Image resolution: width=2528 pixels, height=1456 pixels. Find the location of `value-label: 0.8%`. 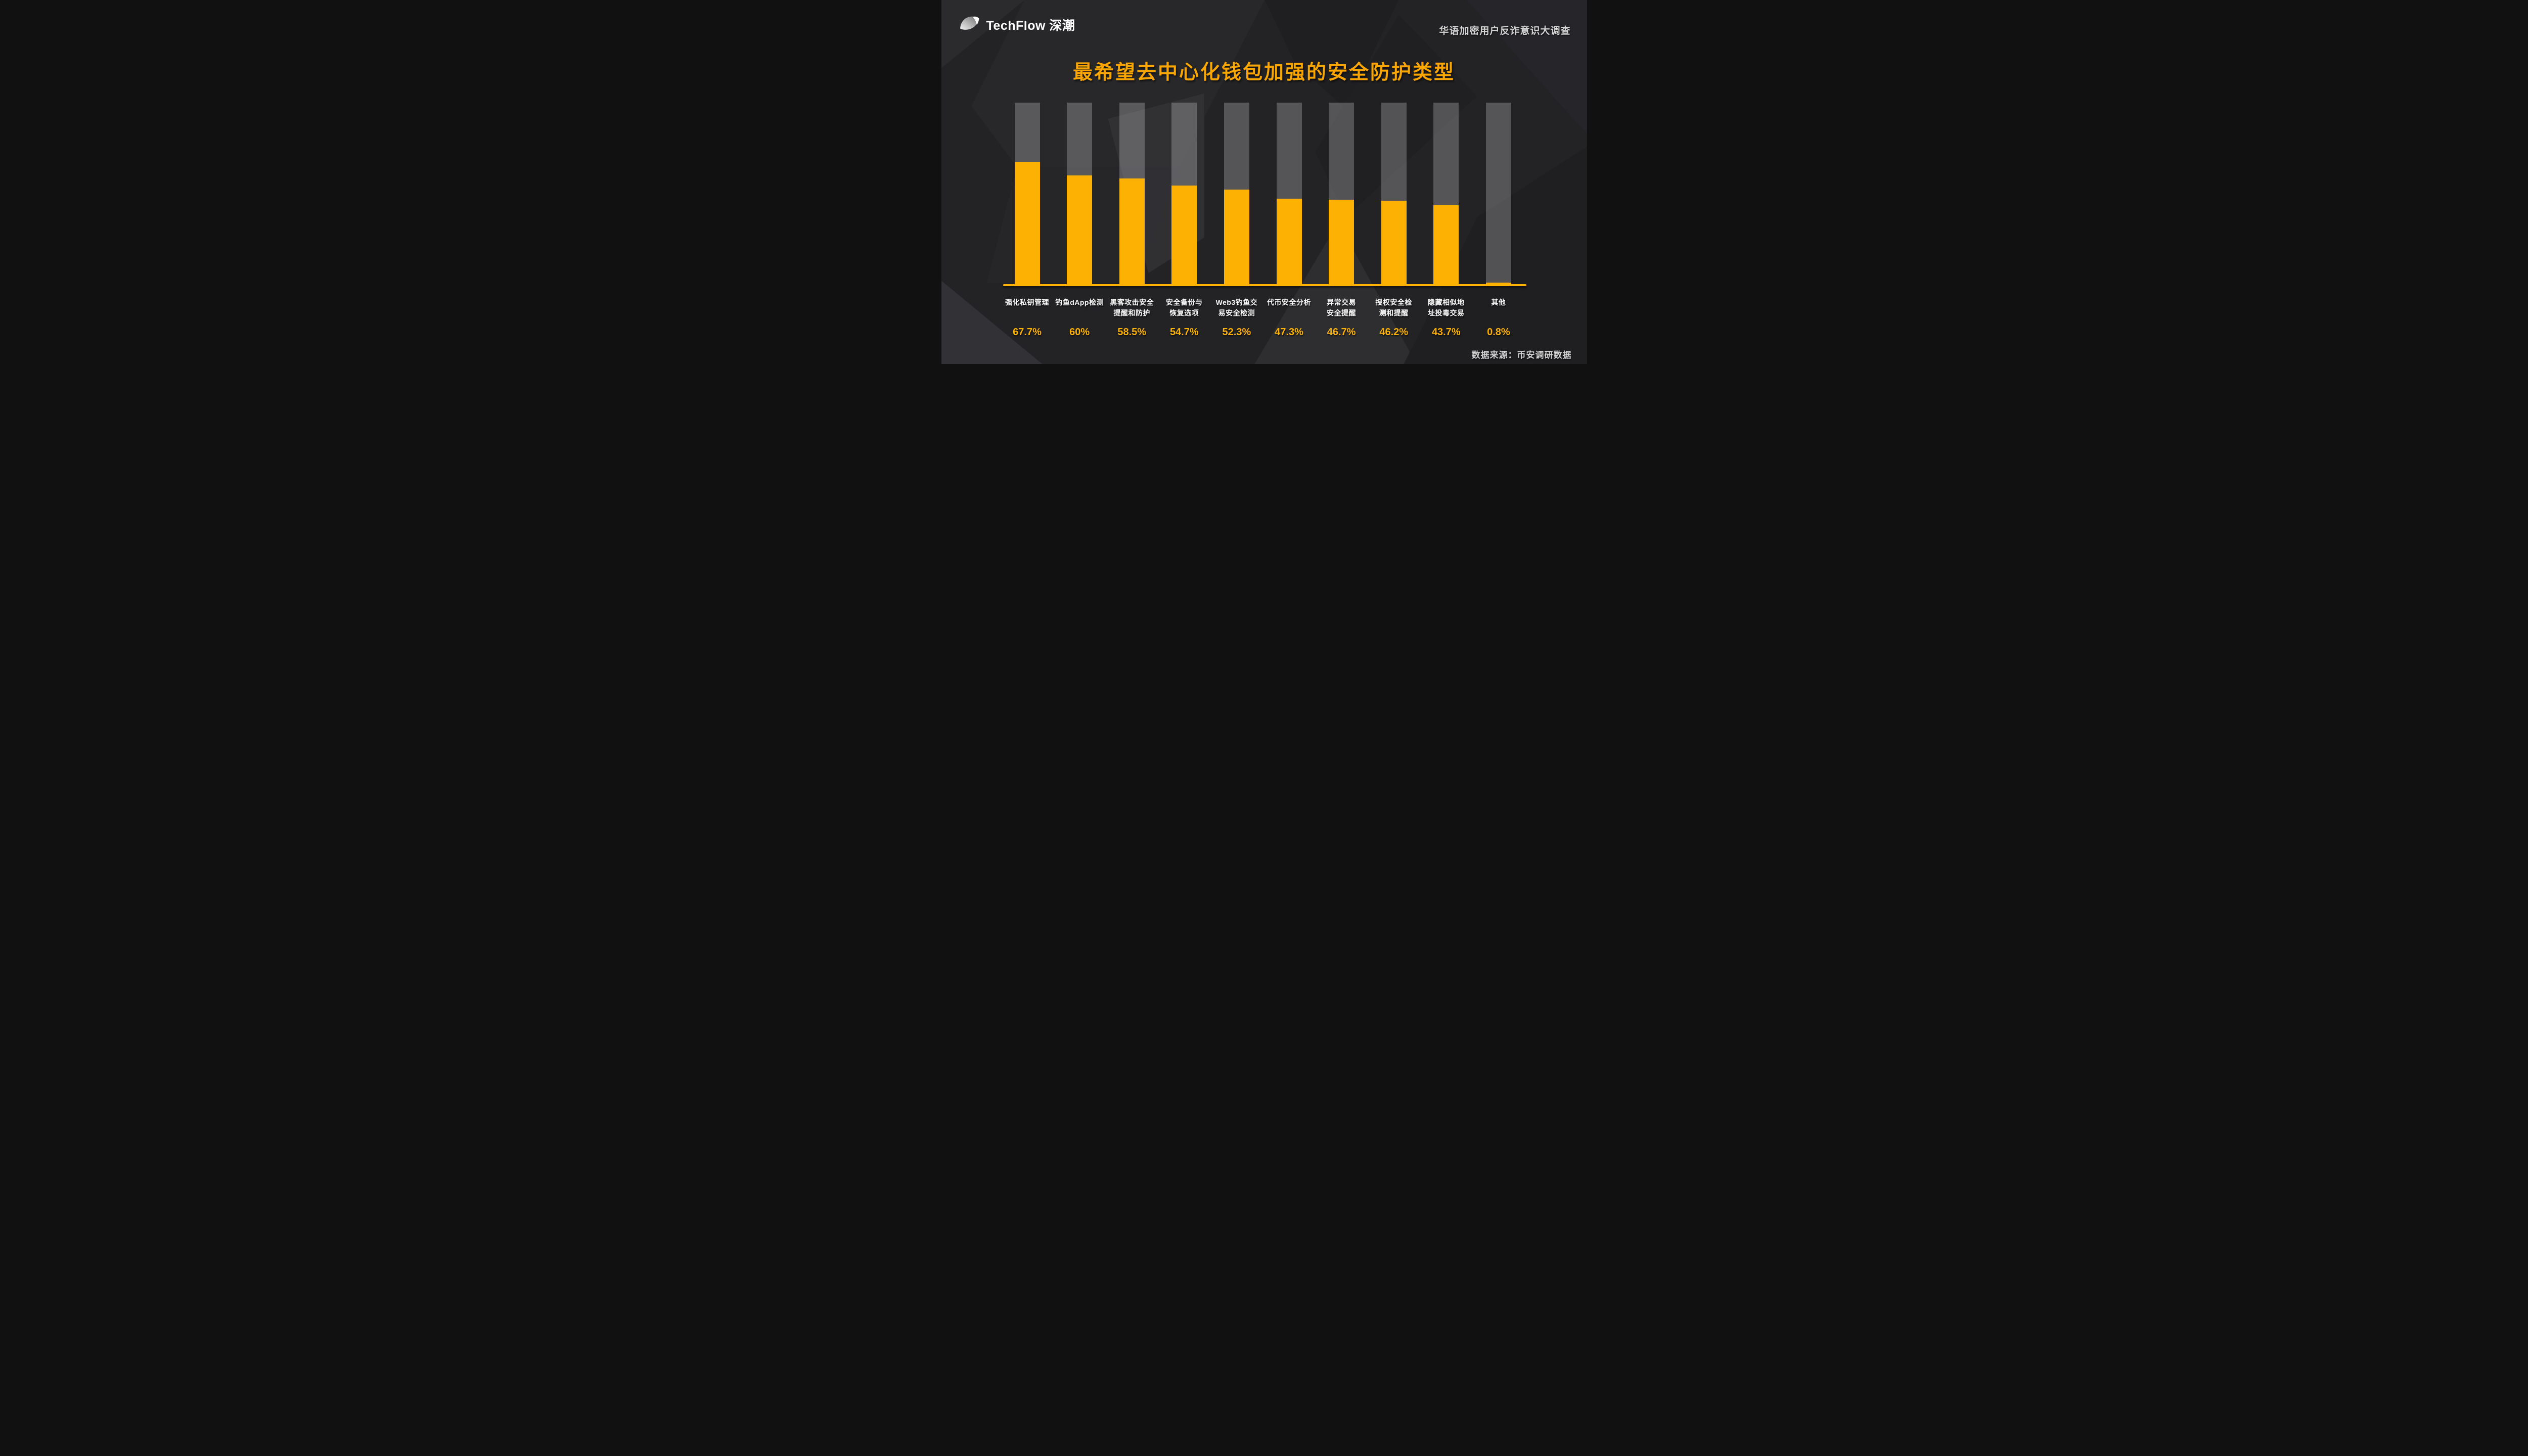

value-label: 0.8% is located at coordinates (1499, 332).